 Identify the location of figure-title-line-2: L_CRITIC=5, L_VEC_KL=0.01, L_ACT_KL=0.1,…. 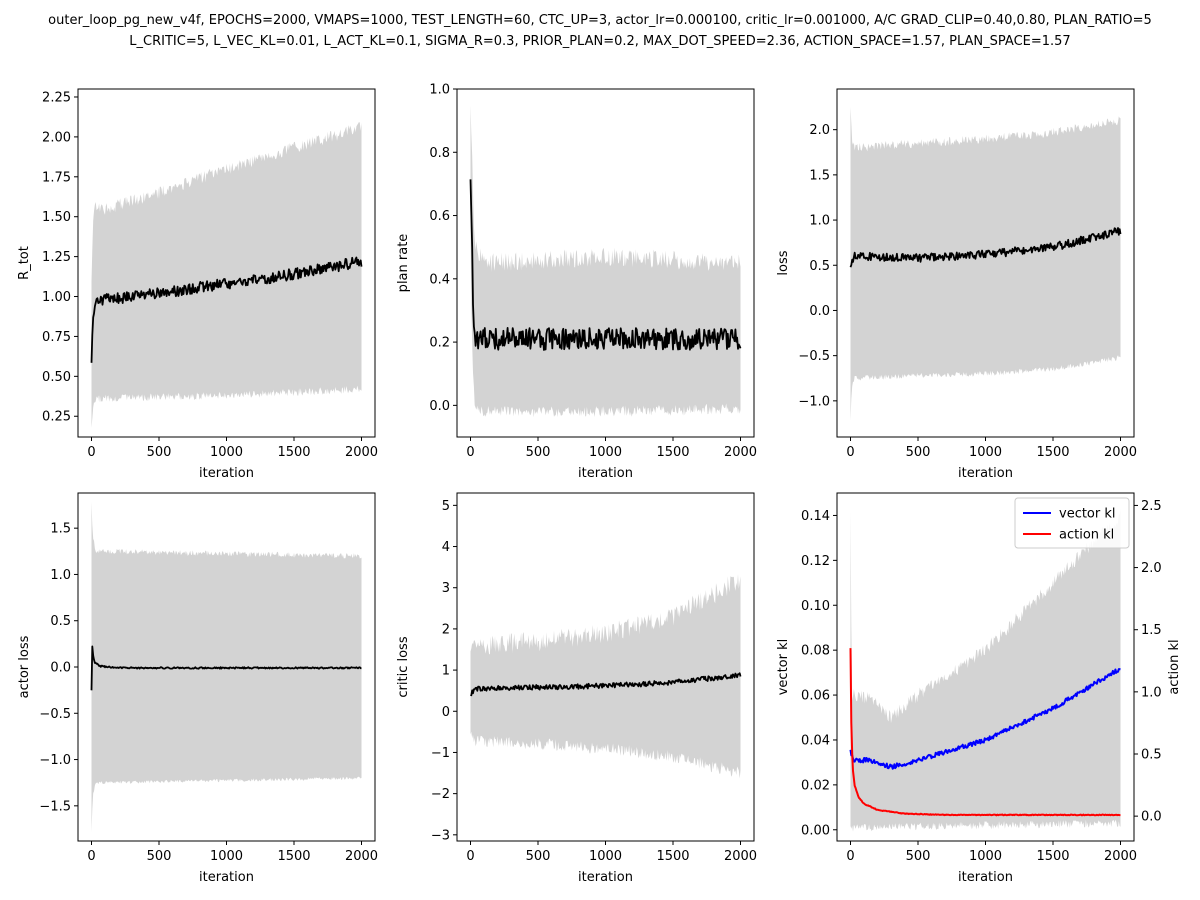
(599, 41).